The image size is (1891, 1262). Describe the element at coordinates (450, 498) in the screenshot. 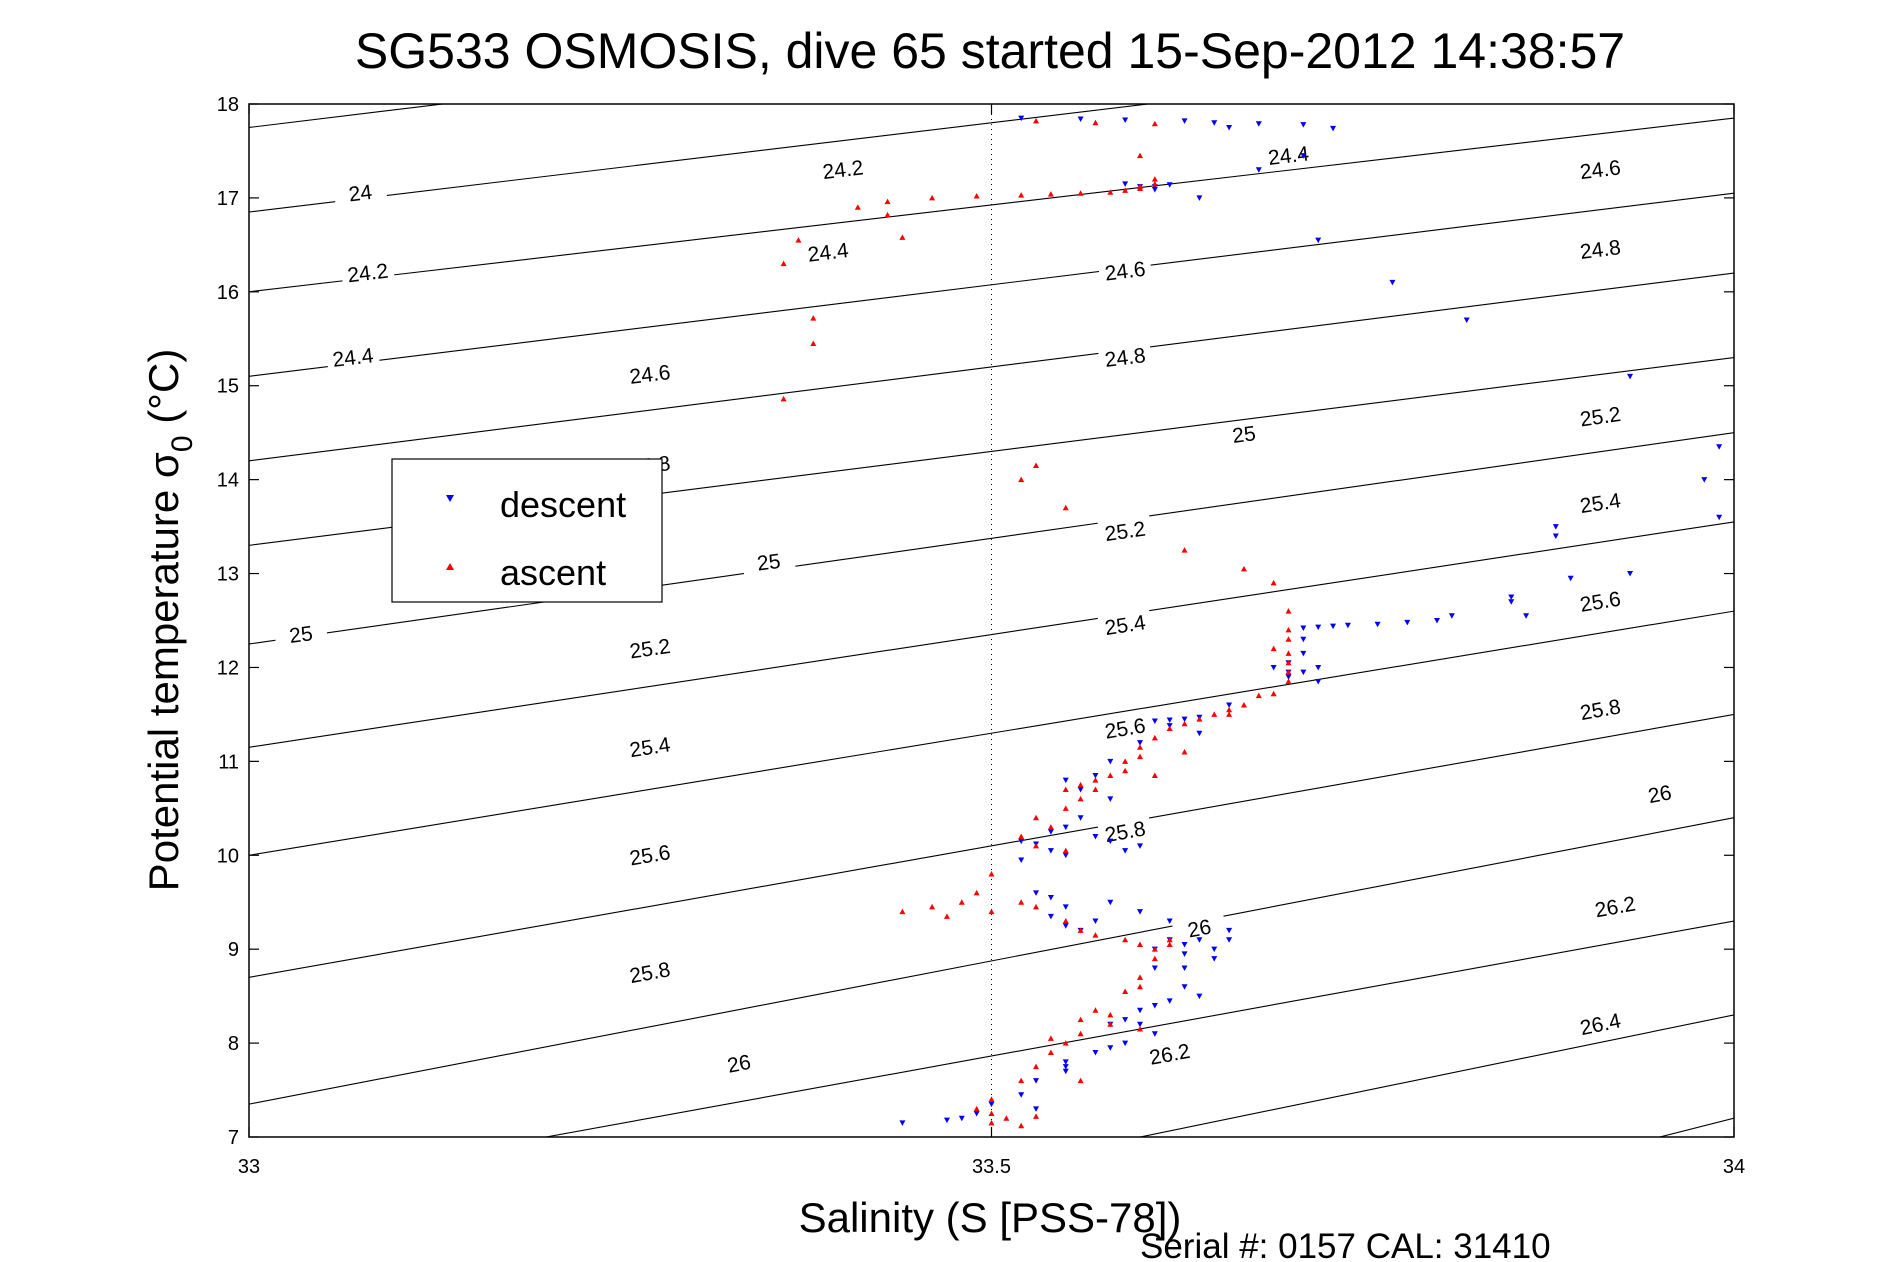

I see `legend-descent-marker` at that location.